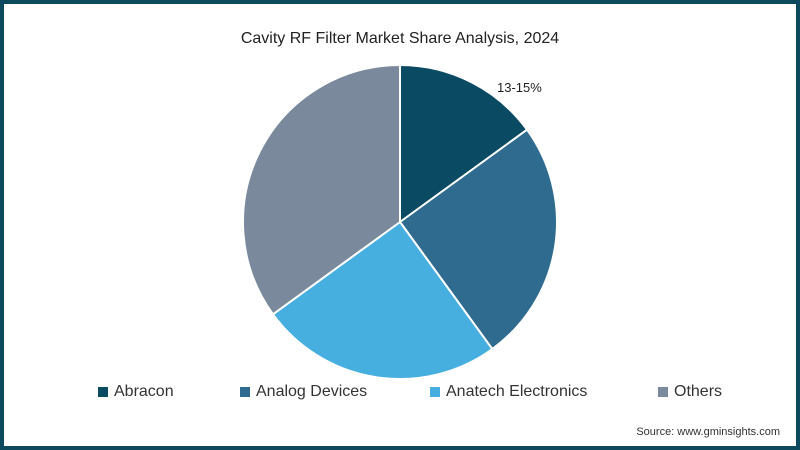 The image size is (800, 450). What do you see at coordinates (312, 391) in the screenshot?
I see `legend-label: Analog Devices` at bounding box center [312, 391].